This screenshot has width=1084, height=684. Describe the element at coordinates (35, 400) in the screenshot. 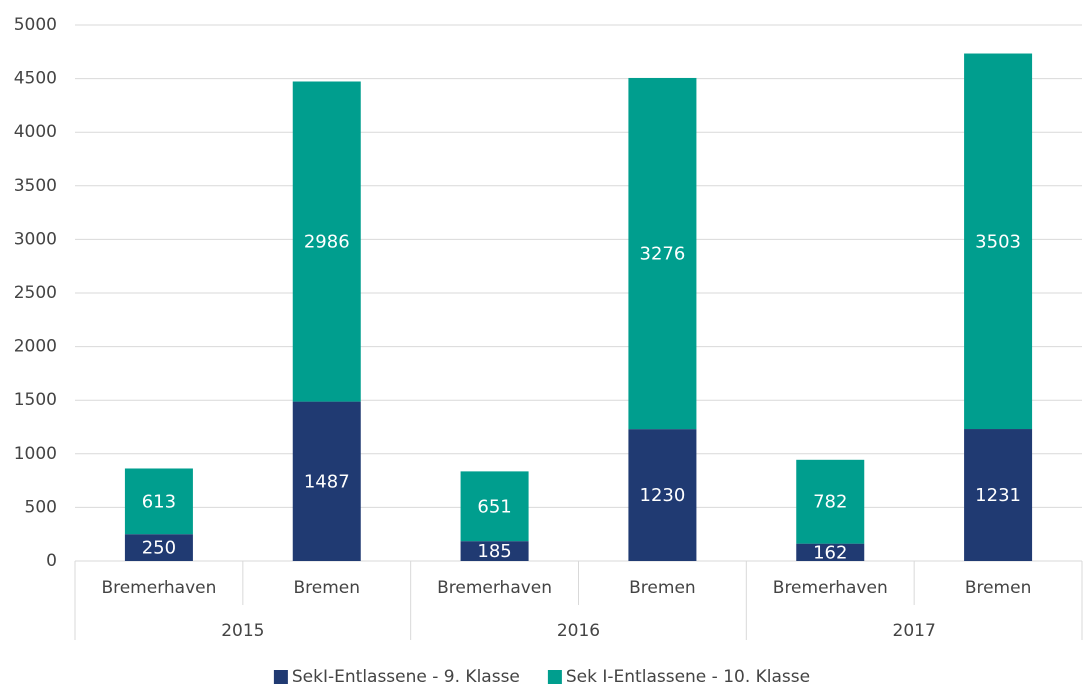

I see `y-tick-label: 1500` at that location.